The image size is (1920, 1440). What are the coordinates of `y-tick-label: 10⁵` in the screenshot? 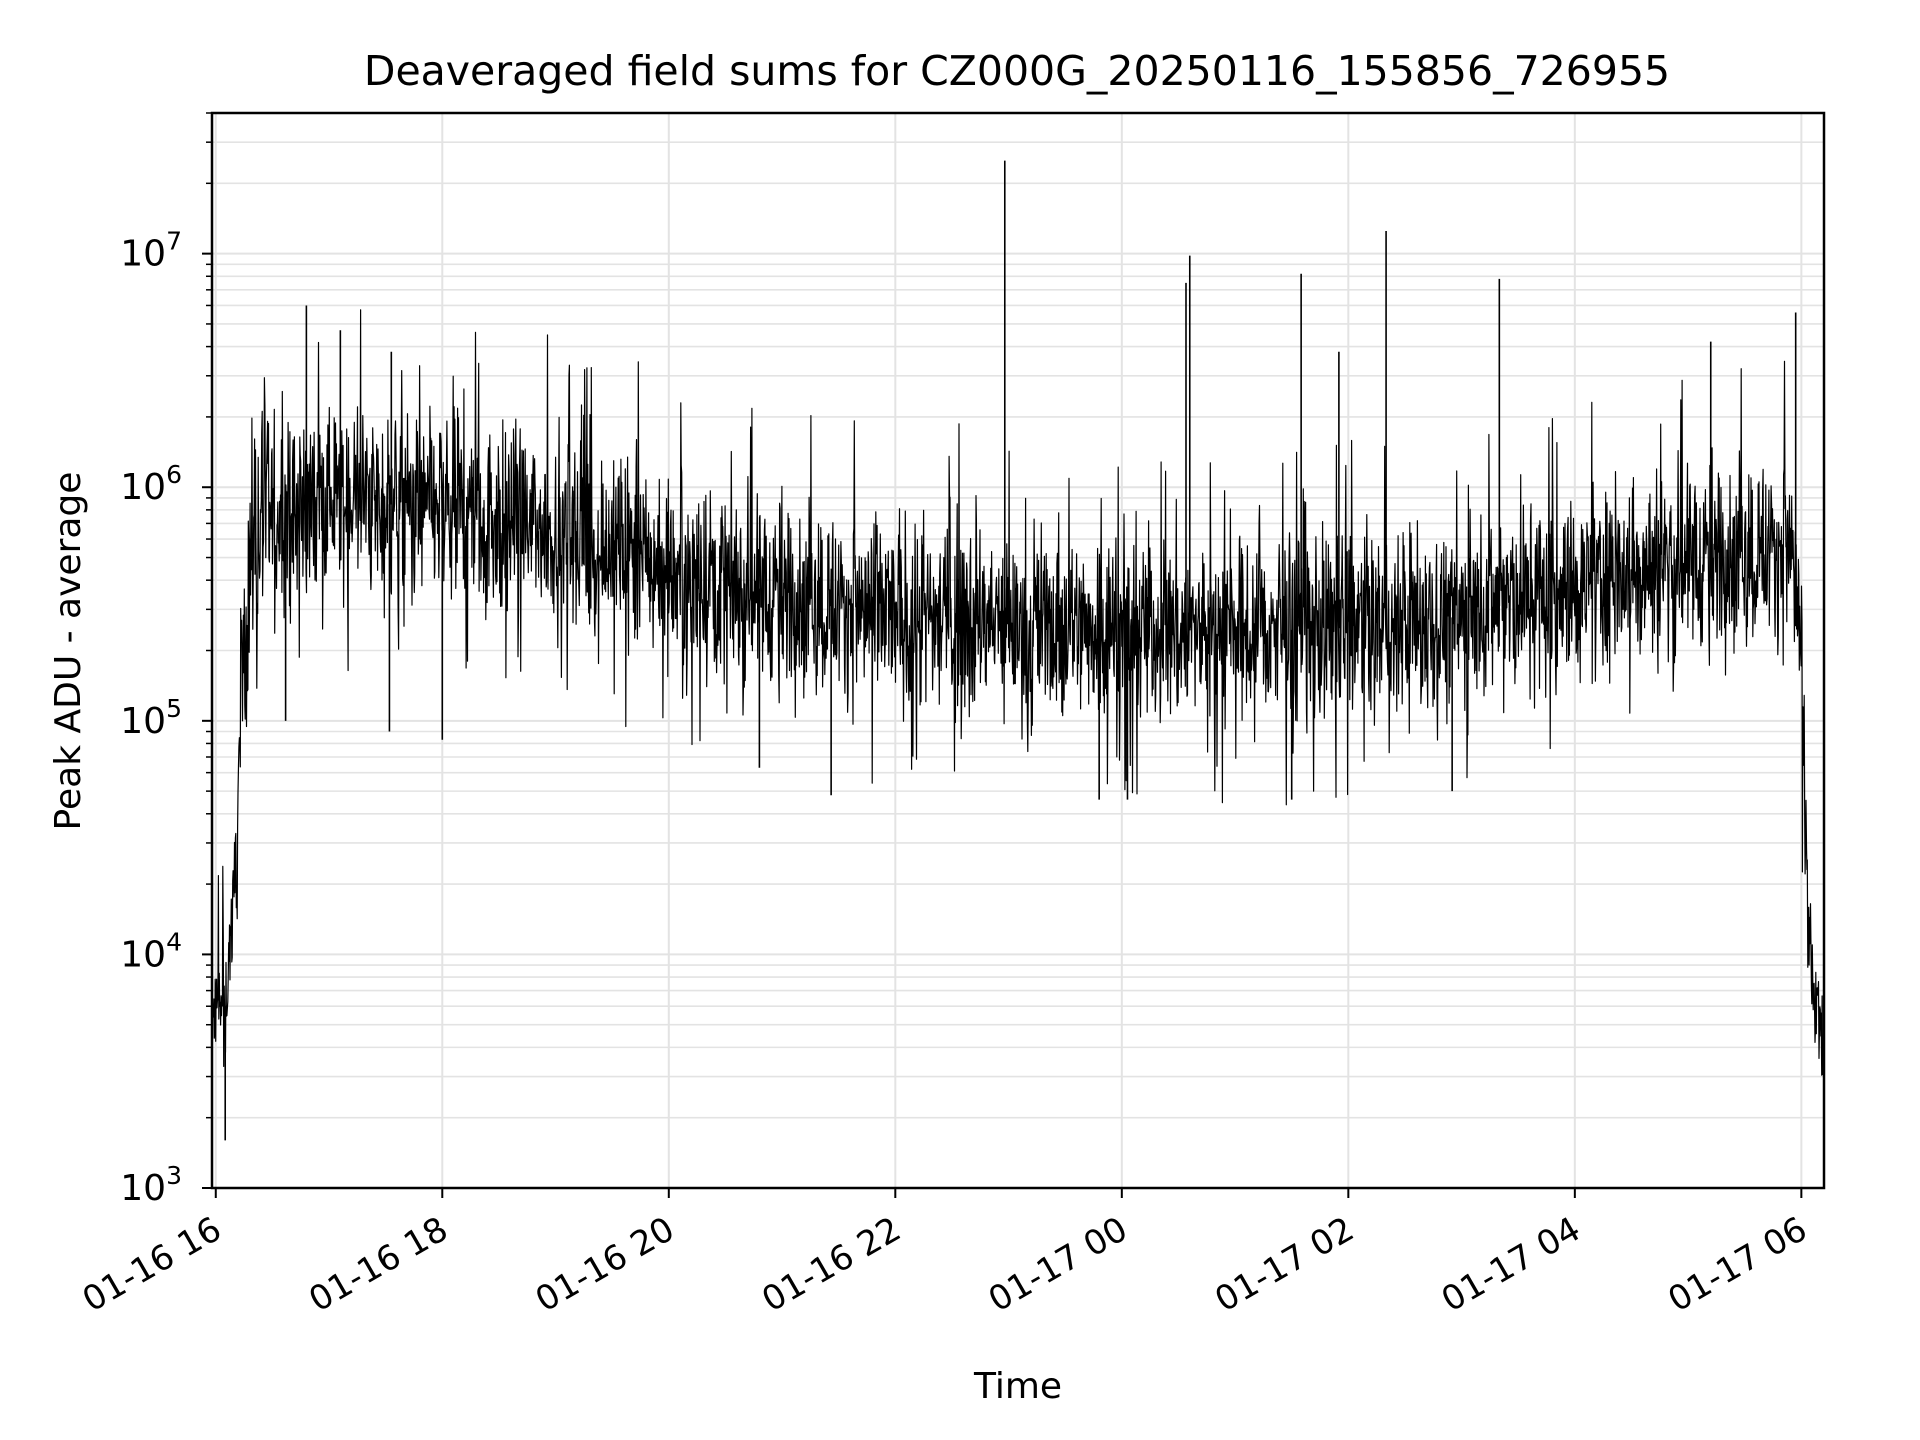 It's located at (151, 718).